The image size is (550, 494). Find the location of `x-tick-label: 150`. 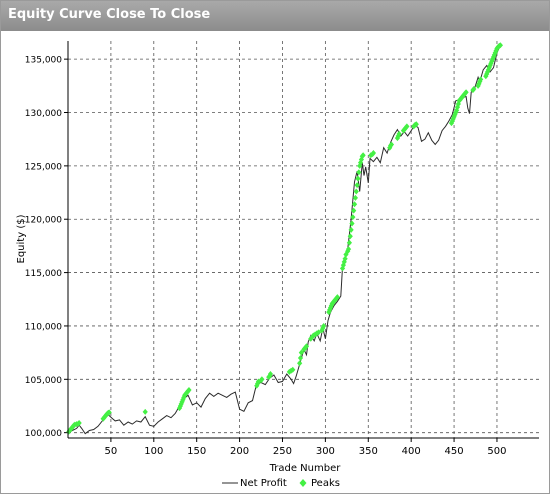

x-tick-label: 150 is located at coordinates (196, 451).